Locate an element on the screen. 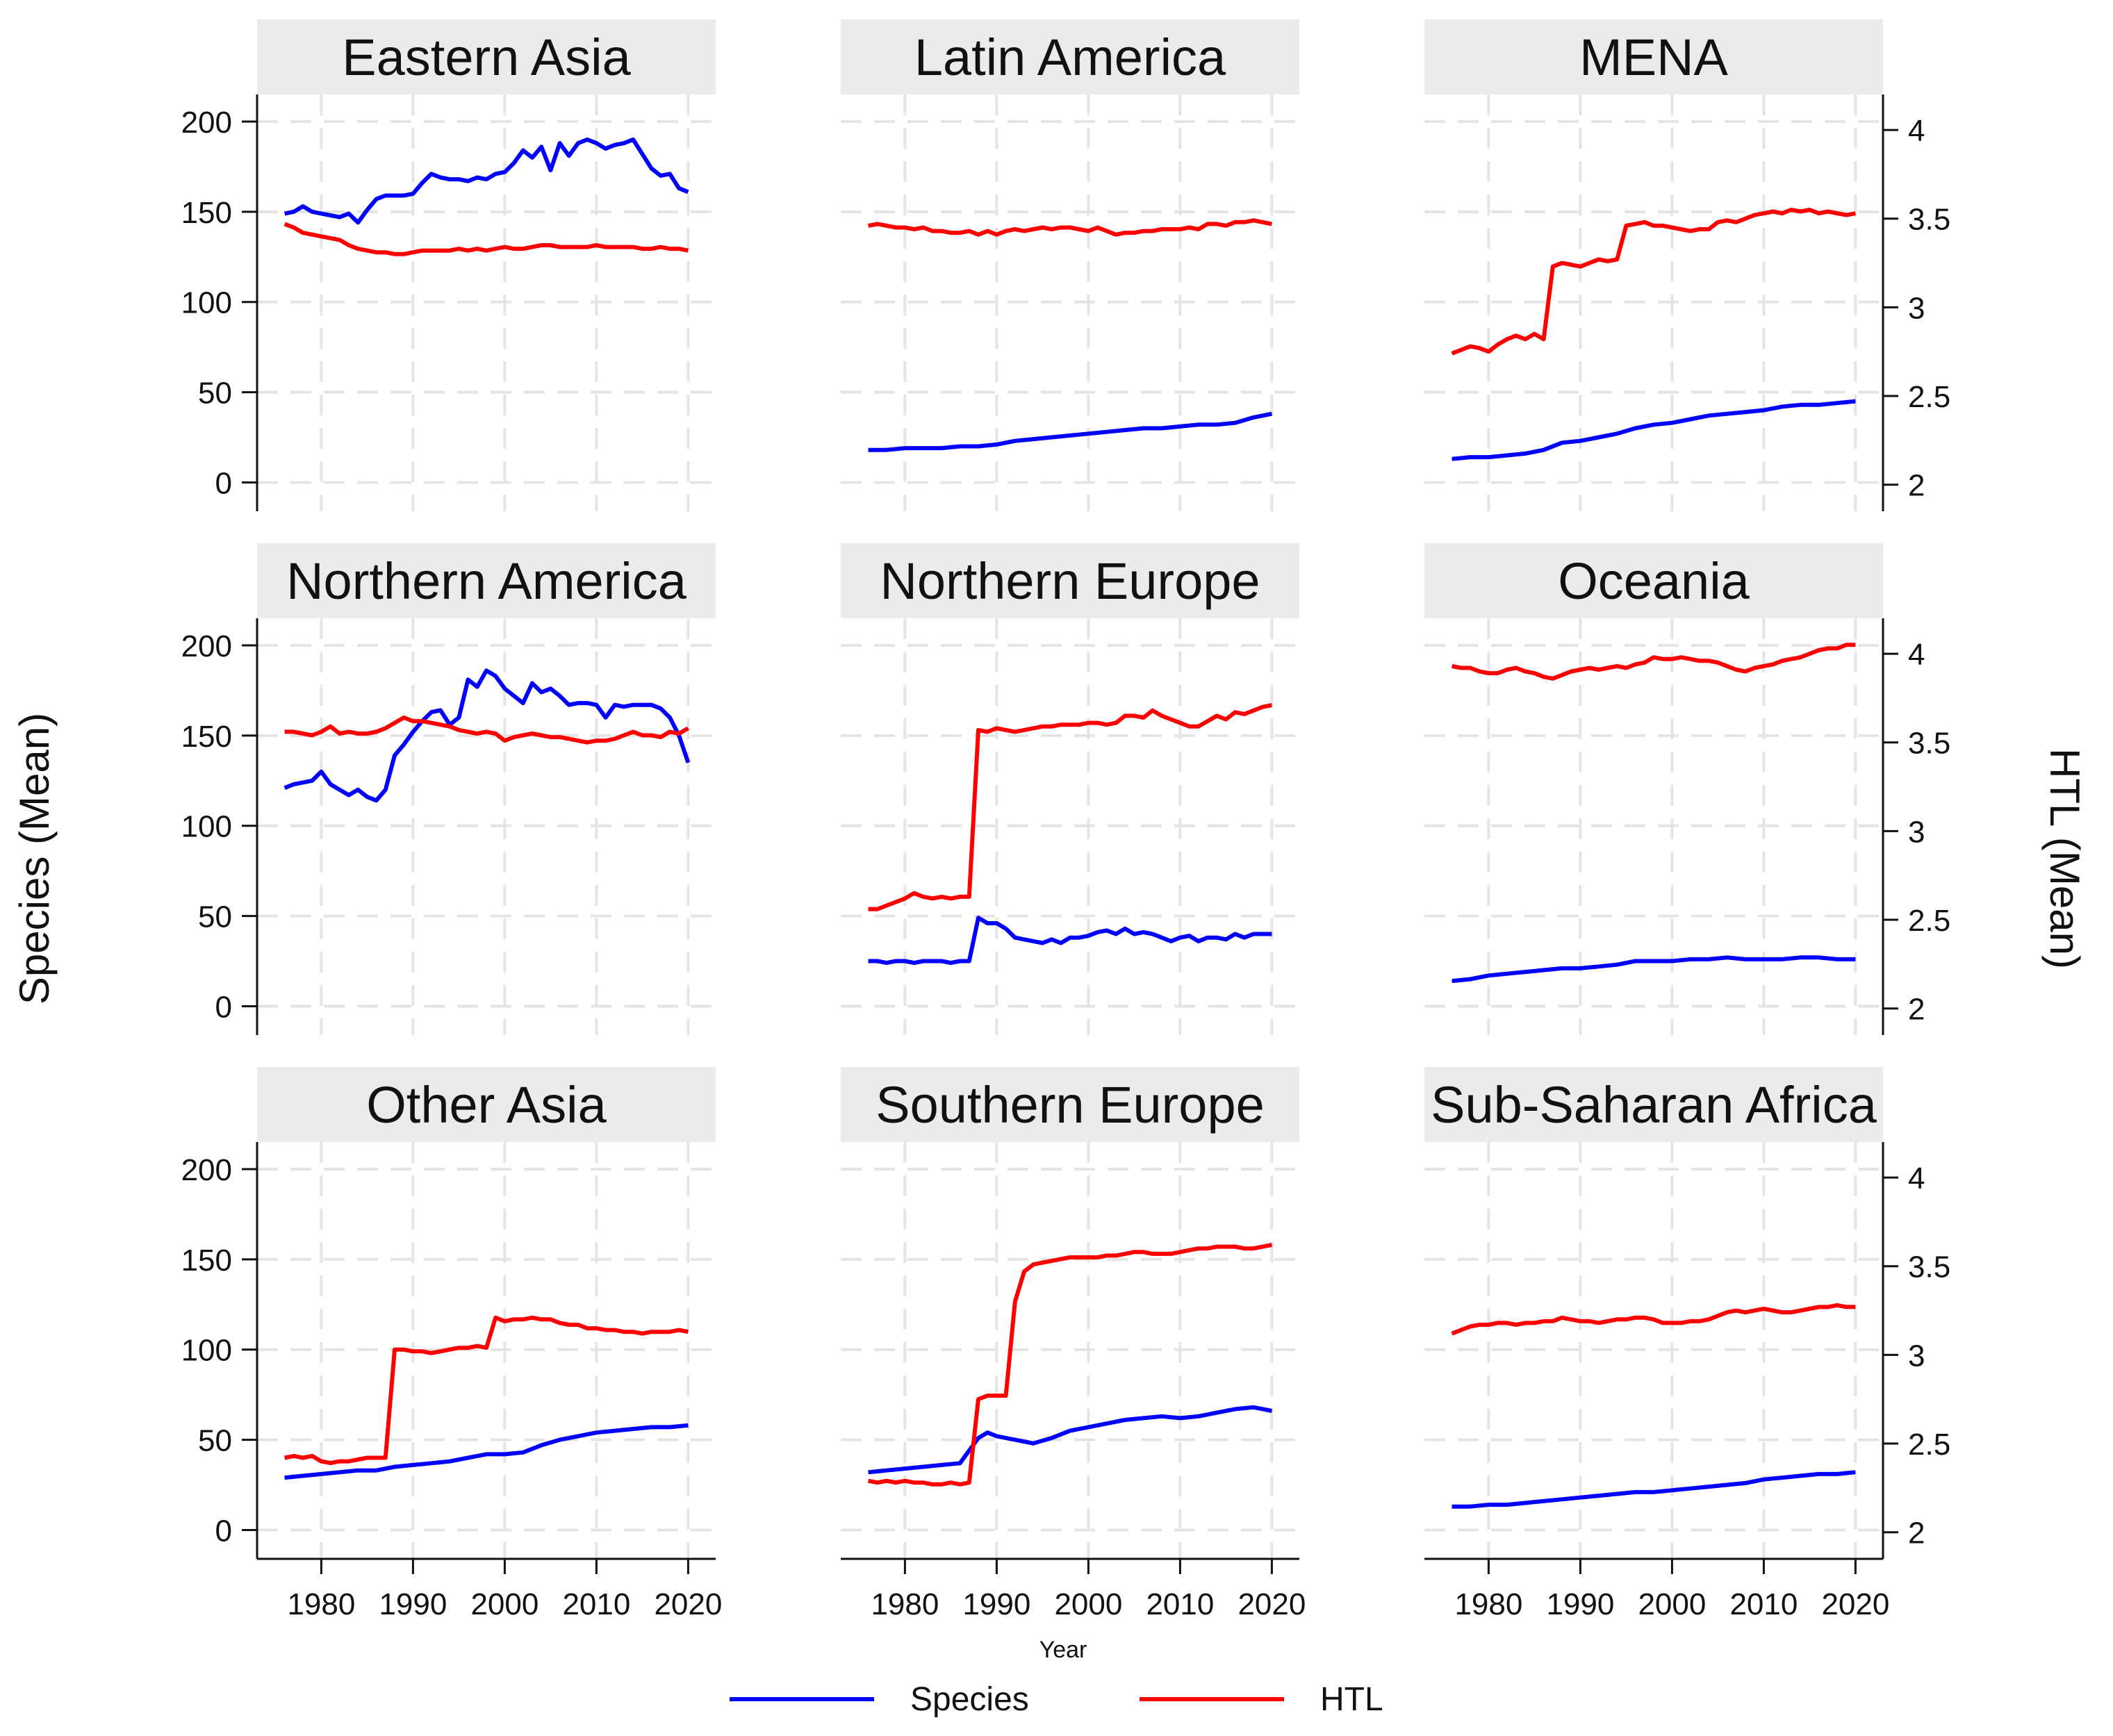 This screenshot has height=1736, width=2113. panel: Northern Europe is located at coordinates (1070, 789).